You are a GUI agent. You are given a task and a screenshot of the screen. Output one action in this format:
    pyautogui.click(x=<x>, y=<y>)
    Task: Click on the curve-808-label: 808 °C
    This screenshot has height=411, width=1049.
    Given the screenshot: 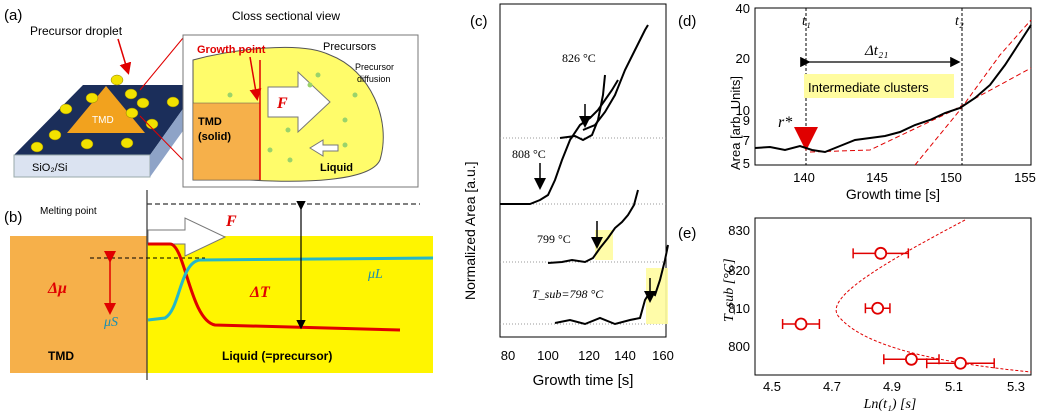 What is the action you would take?
    pyautogui.click(x=529, y=154)
    